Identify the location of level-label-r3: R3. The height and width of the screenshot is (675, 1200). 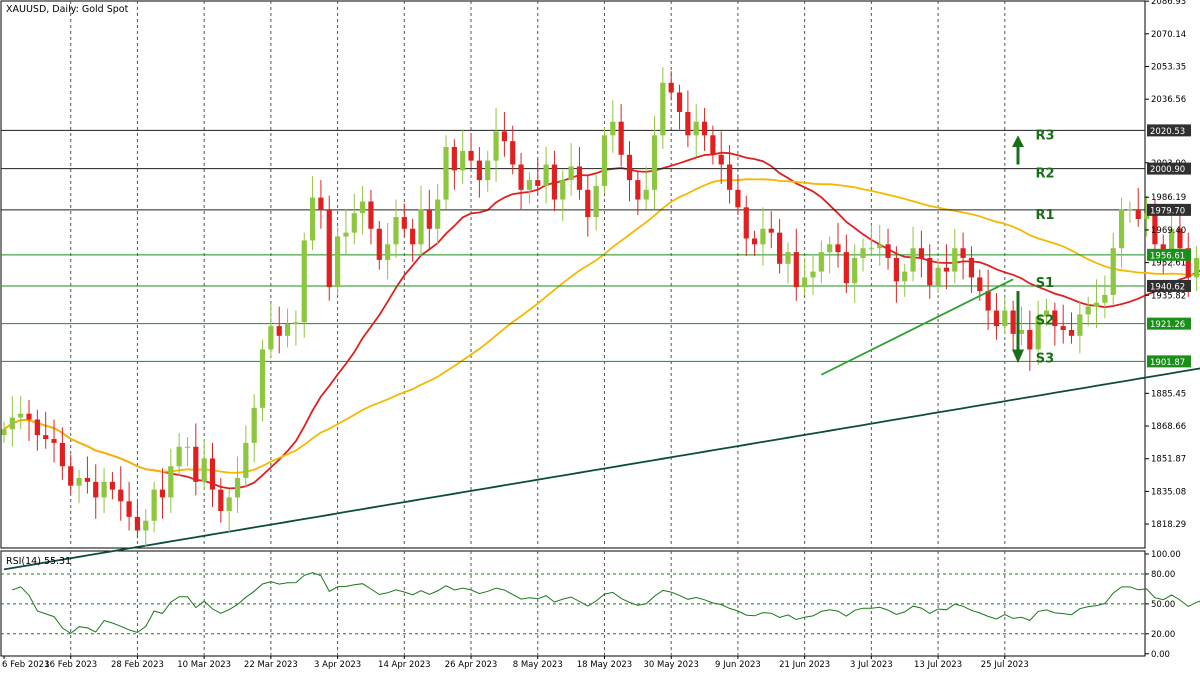
(1044, 135).